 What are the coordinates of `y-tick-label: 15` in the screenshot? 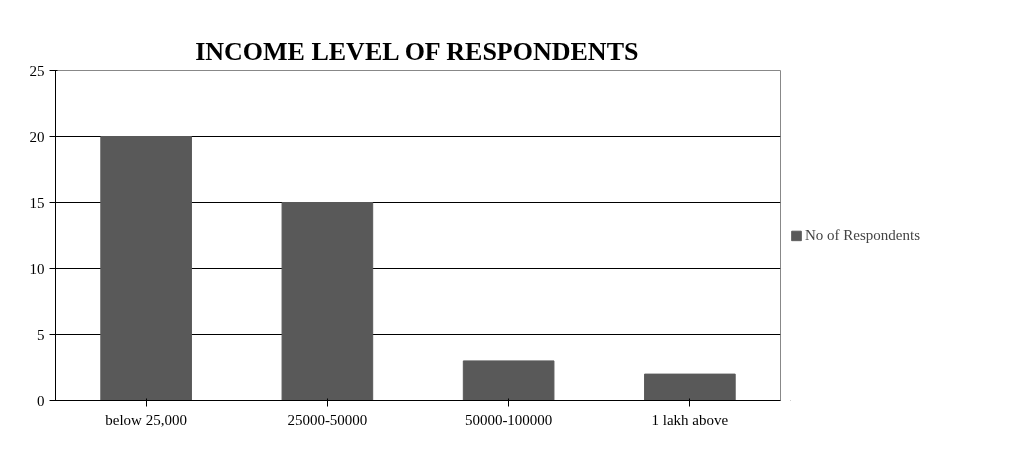 It's located at (37, 202).